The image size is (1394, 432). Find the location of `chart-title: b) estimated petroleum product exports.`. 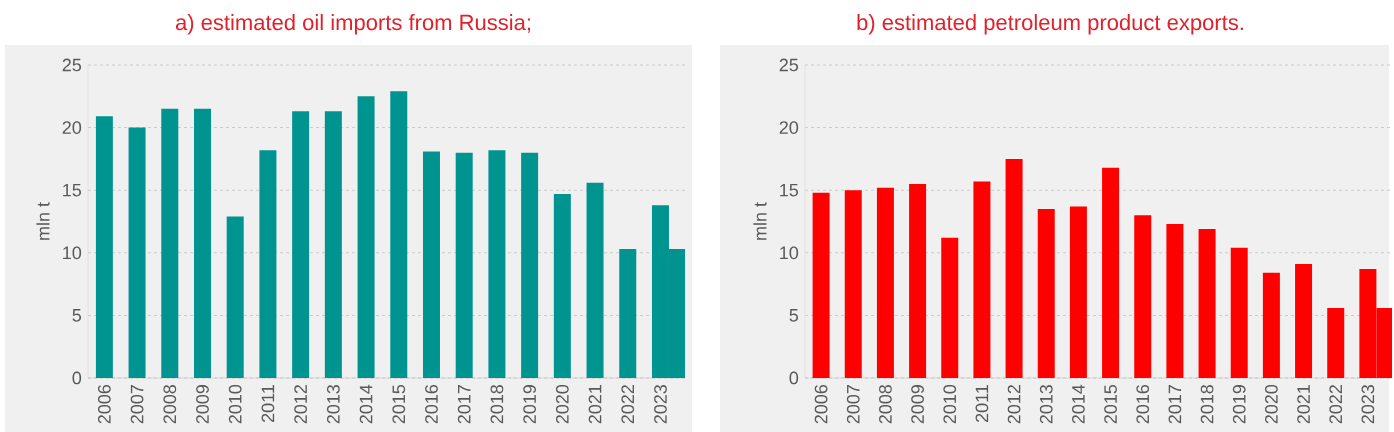

chart-title: b) estimated petroleum product exports. is located at coordinates (1050, 24).